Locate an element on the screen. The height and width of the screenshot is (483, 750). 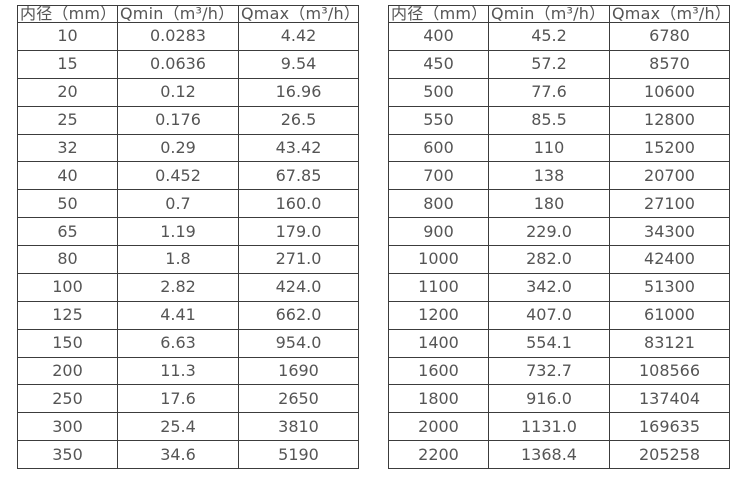
diameter-cell: 150 is located at coordinates (67, 343).